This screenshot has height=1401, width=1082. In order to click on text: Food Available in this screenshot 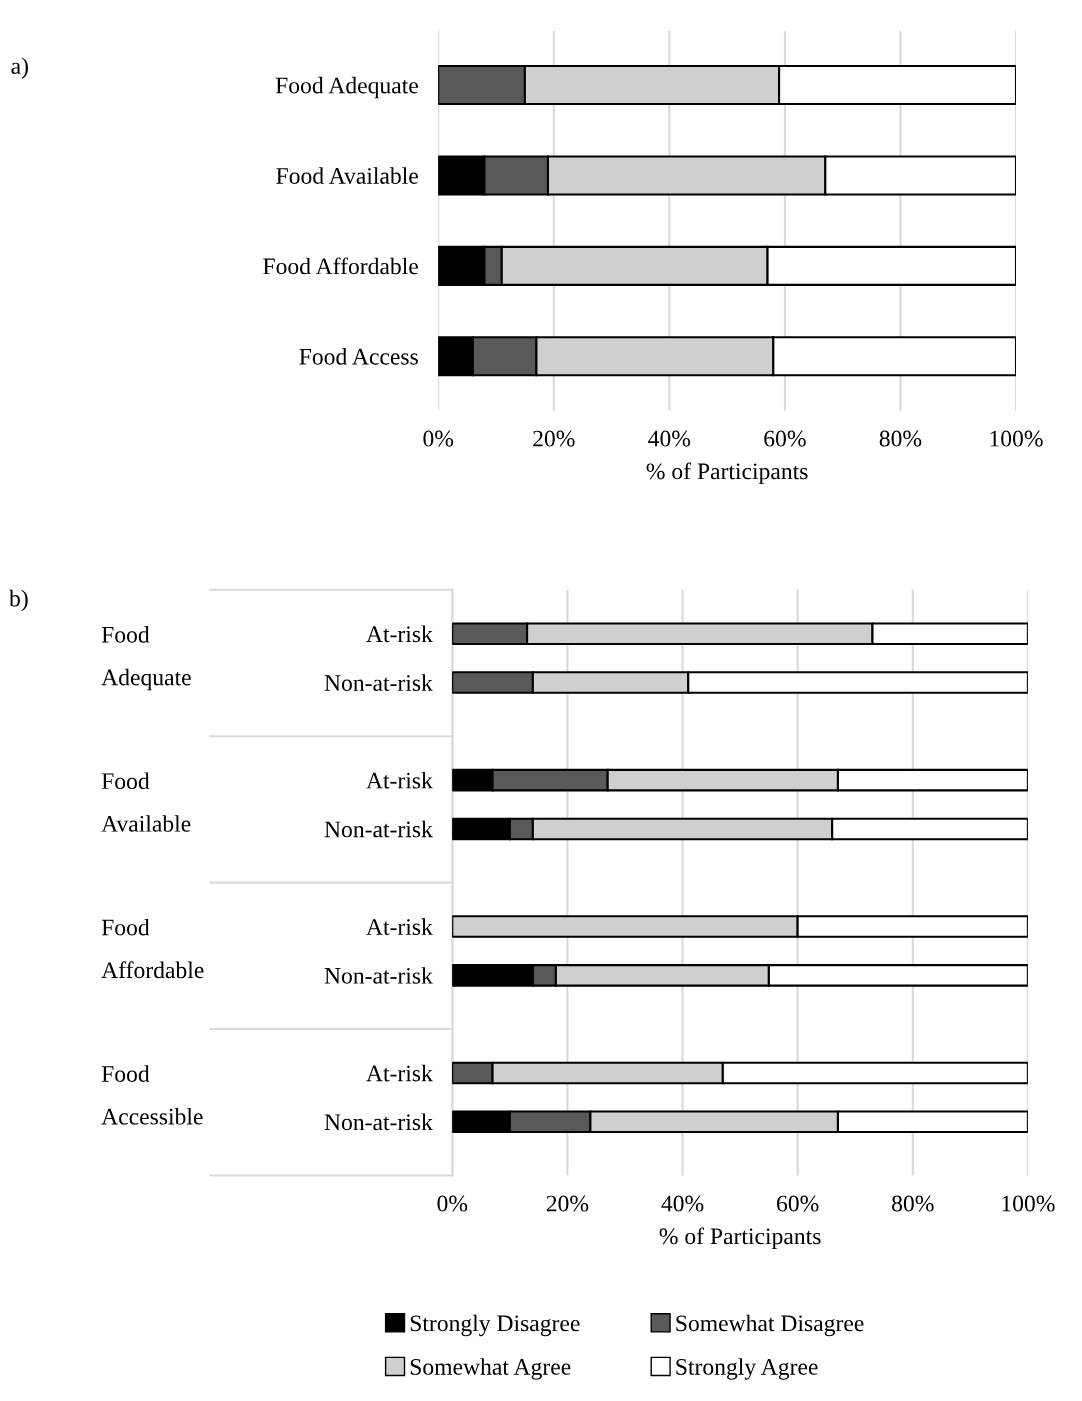, I will do `click(146, 802)`.